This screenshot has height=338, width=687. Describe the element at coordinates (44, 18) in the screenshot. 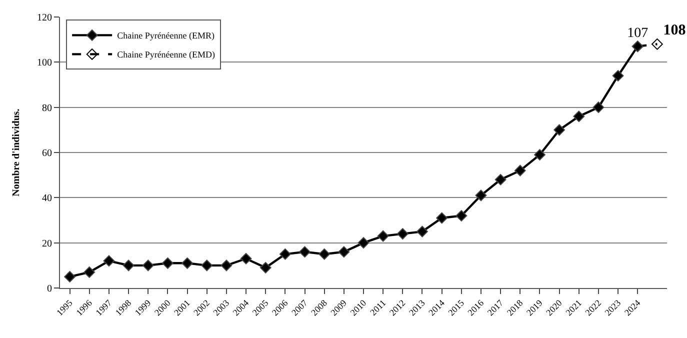

I see `y-tick-label: 120` at that location.